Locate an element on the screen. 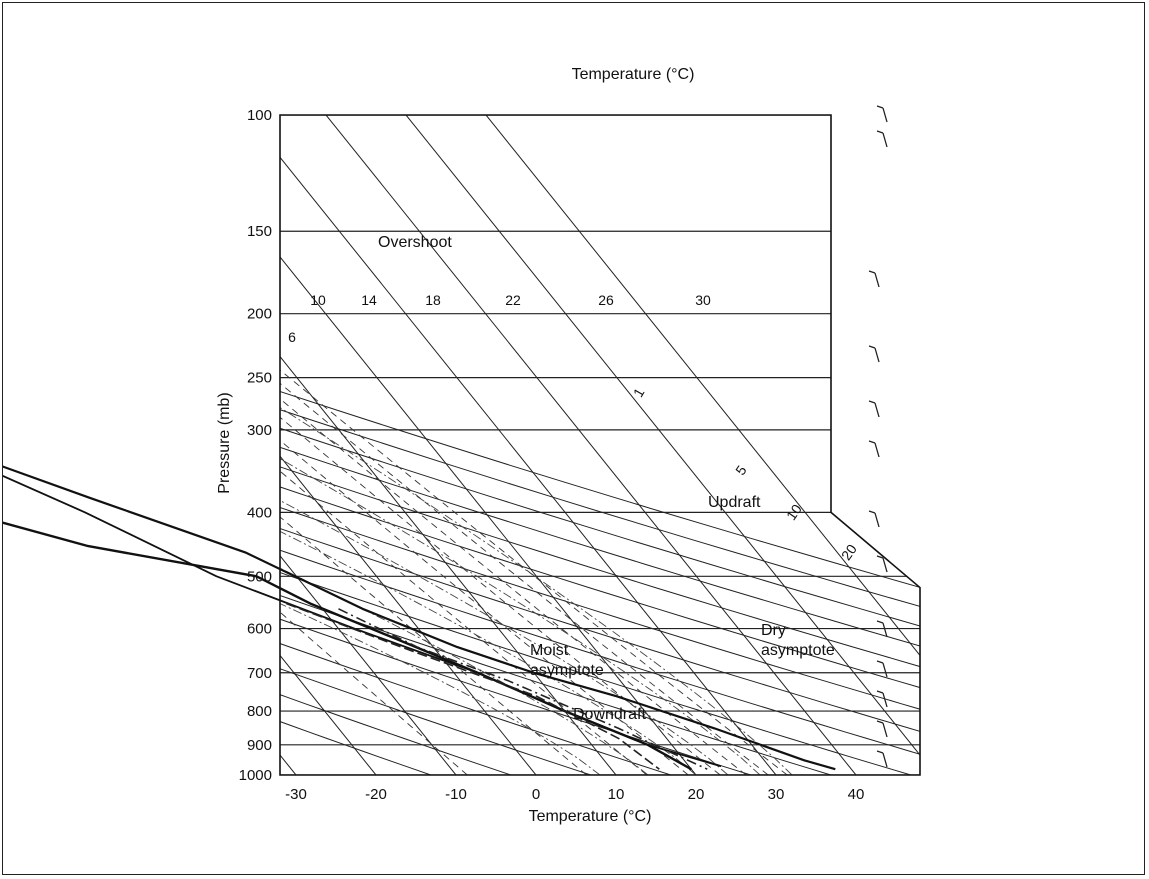  moist-adiabat-label: 10 is located at coordinates (794, 512).